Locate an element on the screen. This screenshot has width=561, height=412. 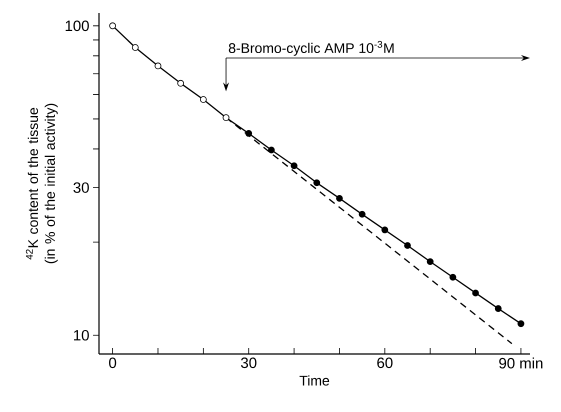
annotation: 8-Bromo-cyclic AMP 10$^{-3}$M is located at coordinates (311, 48).